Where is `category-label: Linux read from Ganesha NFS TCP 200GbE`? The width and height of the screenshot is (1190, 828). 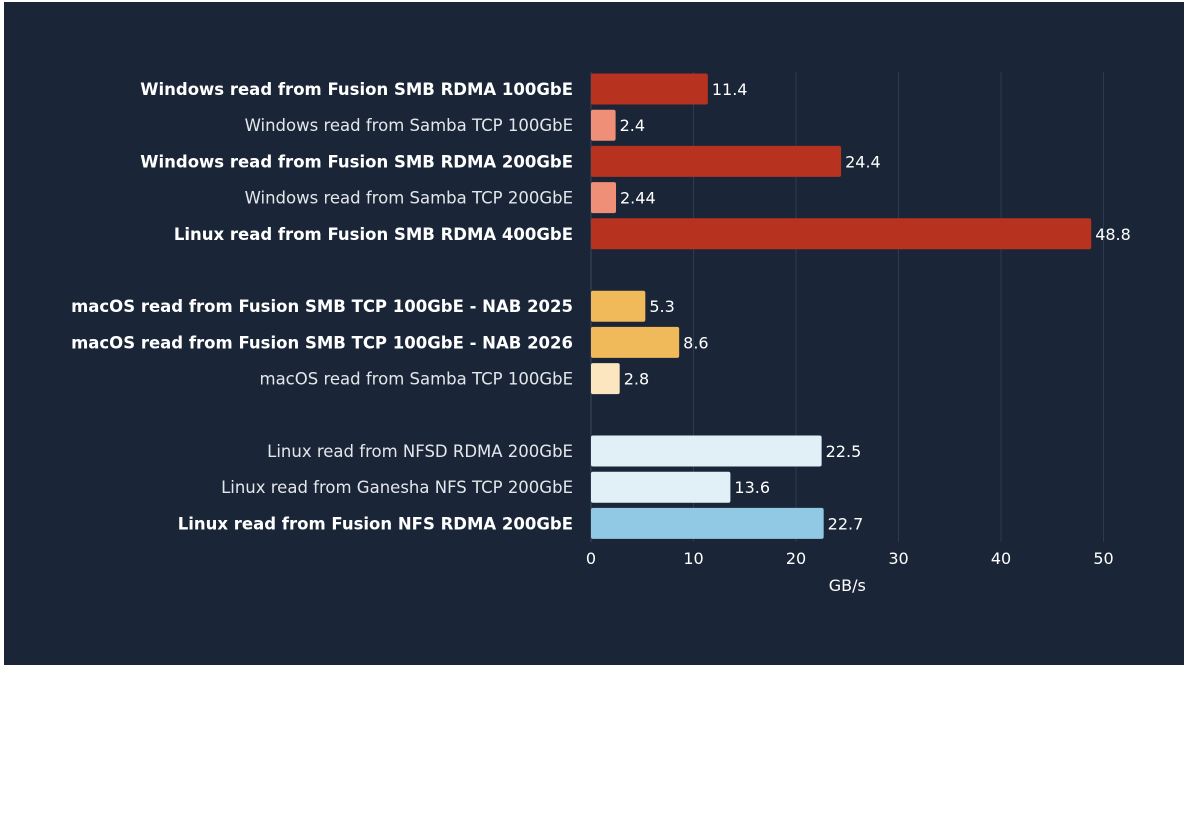 category-label: Linux read from Ganesha NFS TCP 200GbE is located at coordinates (397, 487).